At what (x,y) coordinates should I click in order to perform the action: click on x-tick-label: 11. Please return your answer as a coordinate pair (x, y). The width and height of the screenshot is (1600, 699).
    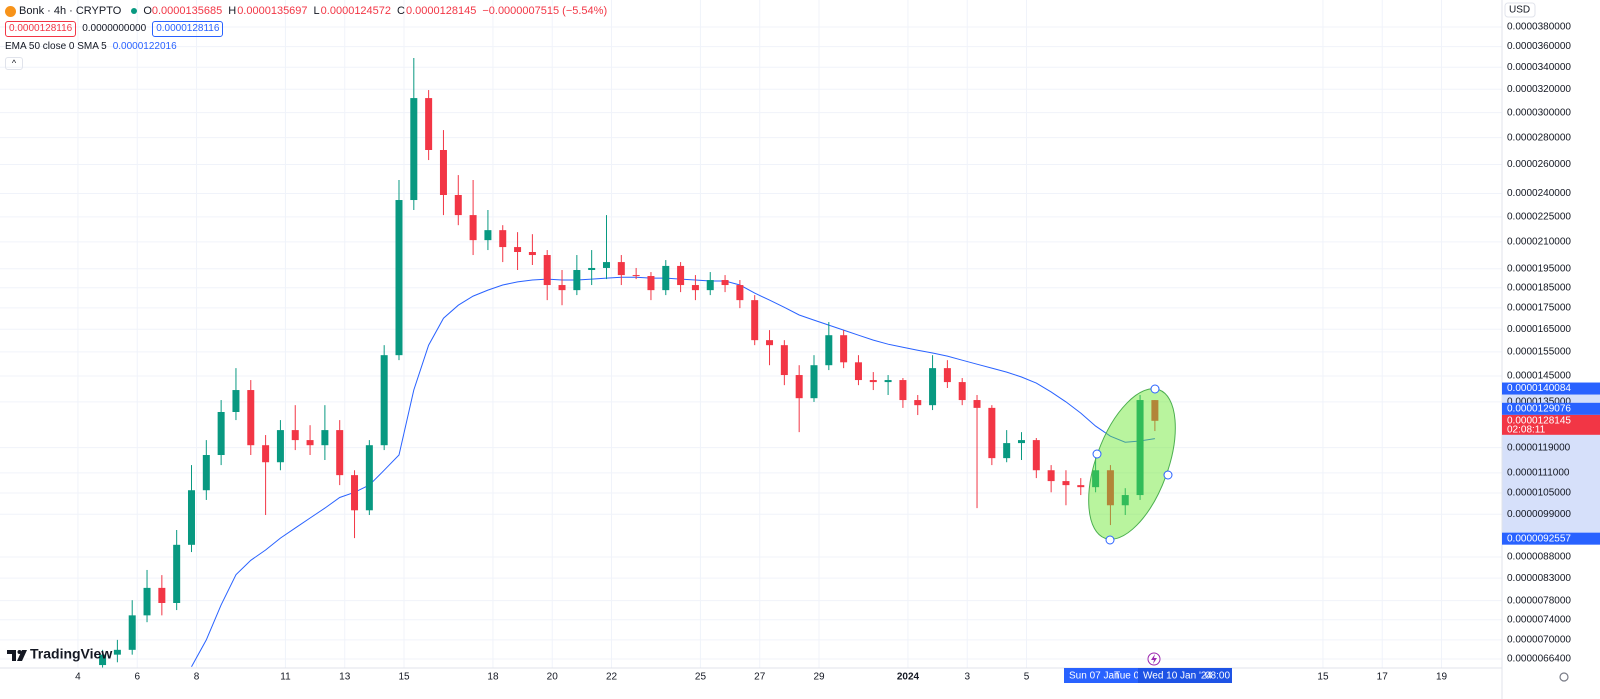
    Looking at the image, I should click on (285, 677).